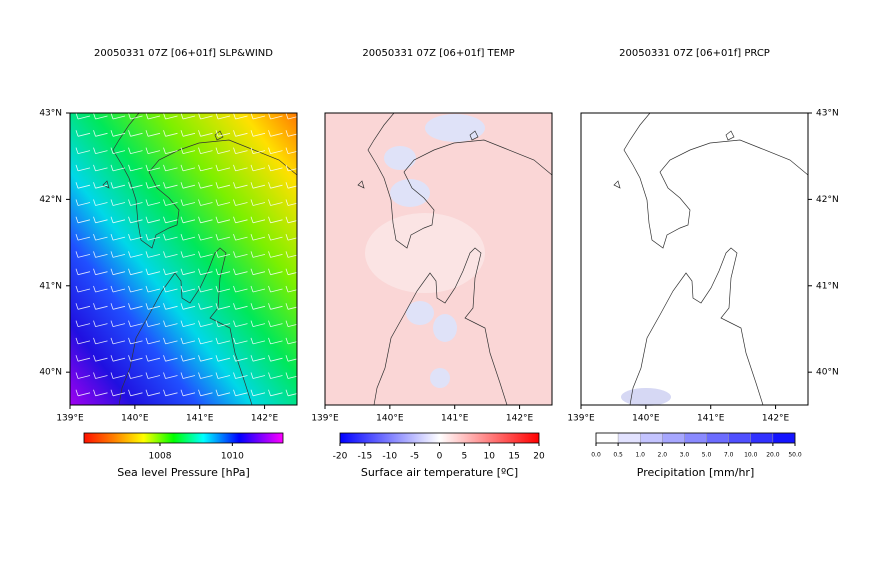 This screenshot has width=880, height=586. I want to click on colorbar-tick-label: 0, so click(440, 457).